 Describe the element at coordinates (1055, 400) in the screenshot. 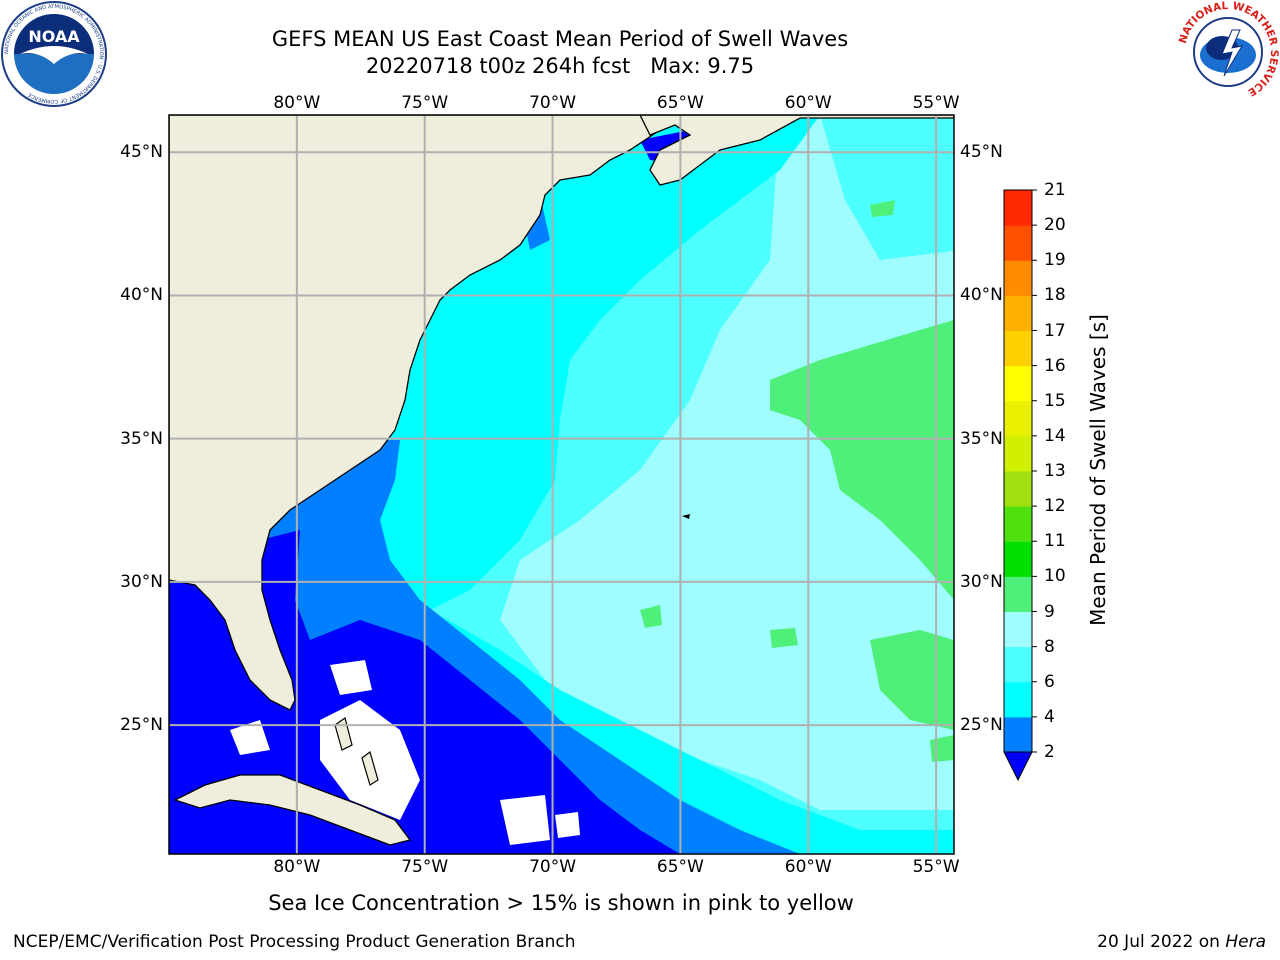

I see `colorbar-tick-label: 15` at that location.